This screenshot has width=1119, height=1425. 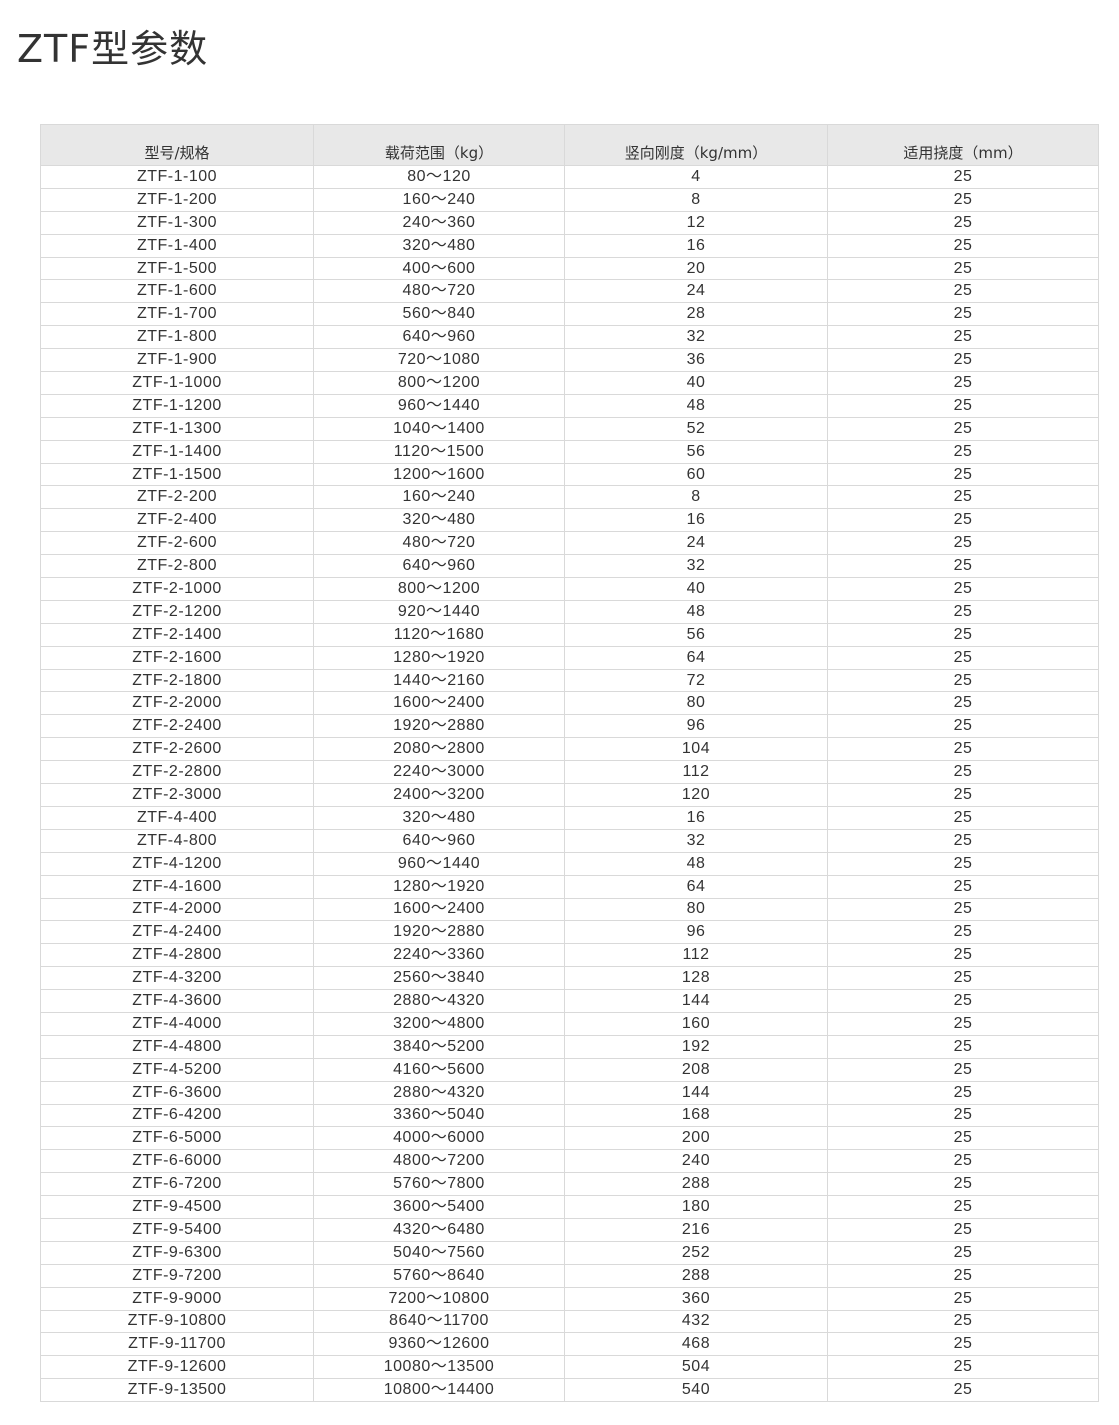 What do you see at coordinates (113, 49) in the screenshot?
I see `page-title: ZTF型参数` at bounding box center [113, 49].